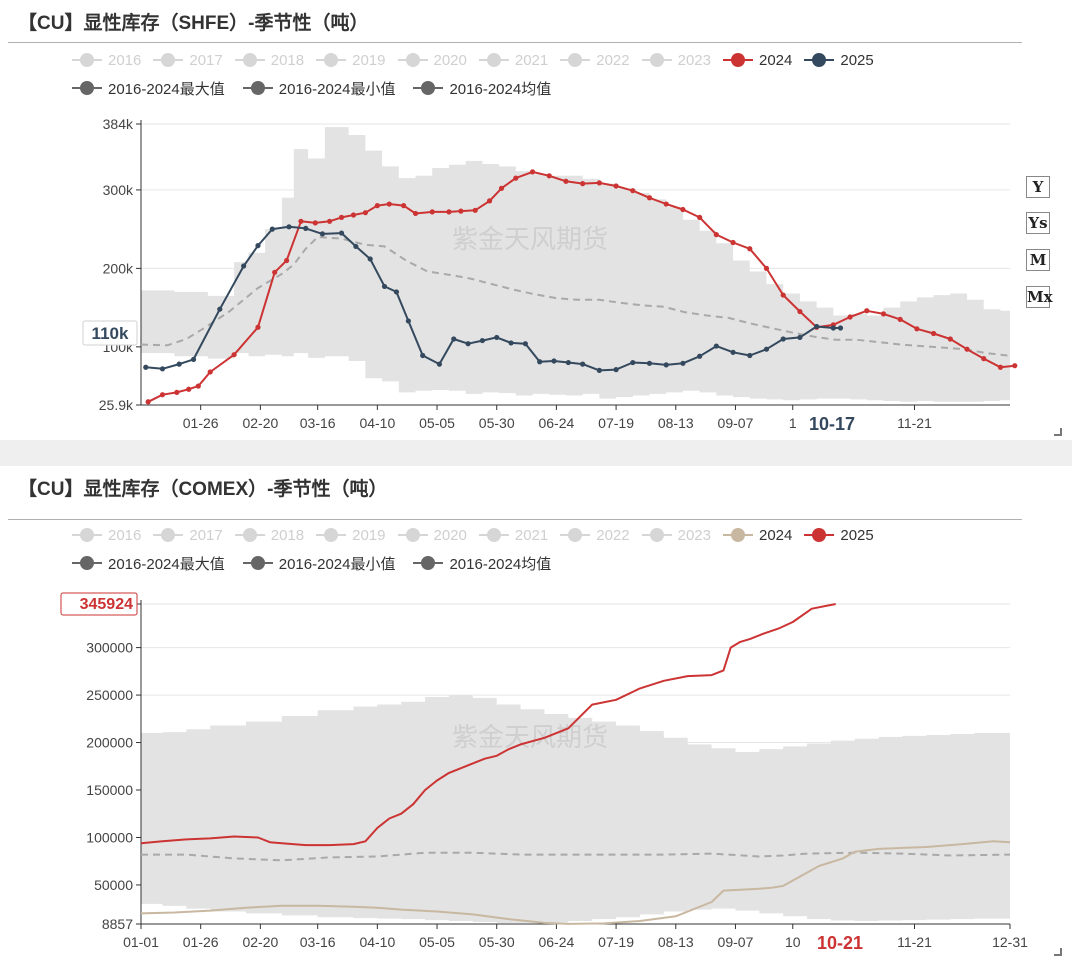 The height and width of the screenshot is (960, 1072). What do you see at coordinates (318, 563) in the screenshot?
I see `legend-item-stat-1: 2016-2024最小值` at bounding box center [318, 563].